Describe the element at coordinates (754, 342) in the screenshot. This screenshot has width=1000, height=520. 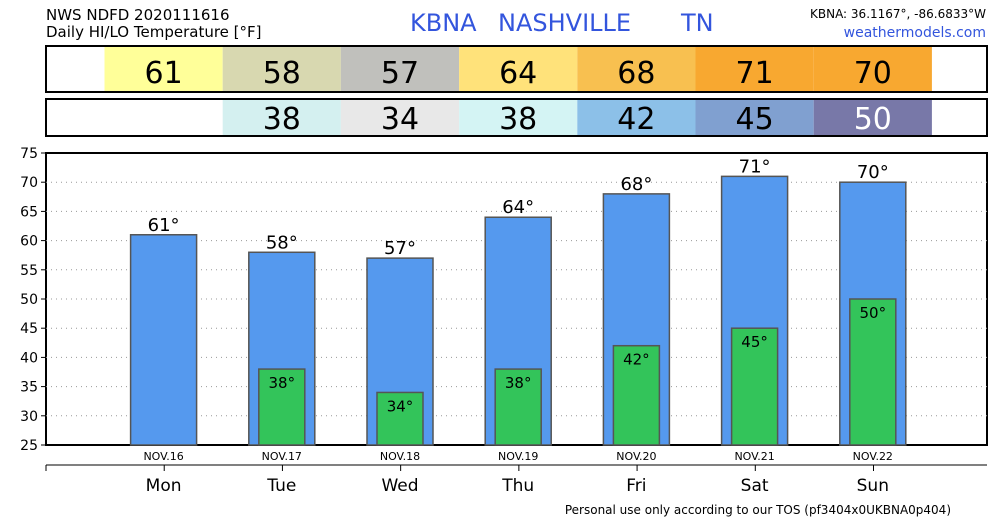
I see `lo-bar-label: 45°` at that location.